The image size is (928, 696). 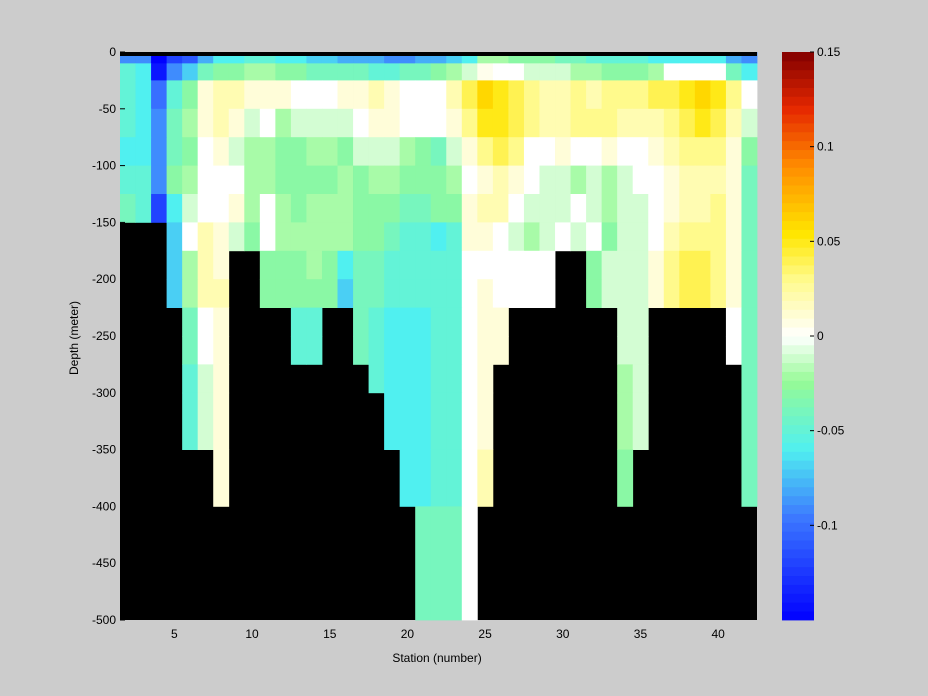 What do you see at coordinates (563, 634) in the screenshot?
I see `x-tick-label: 30` at bounding box center [563, 634].